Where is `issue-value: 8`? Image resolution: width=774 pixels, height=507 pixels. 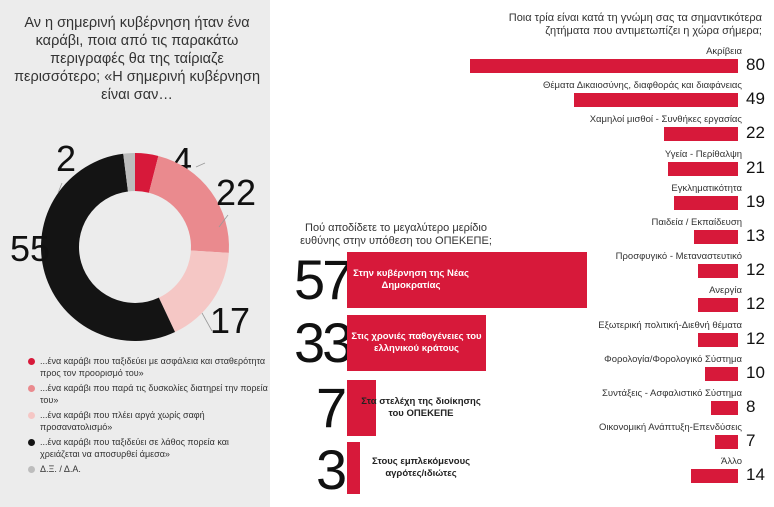 issue-value: 8 is located at coordinates (751, 406).